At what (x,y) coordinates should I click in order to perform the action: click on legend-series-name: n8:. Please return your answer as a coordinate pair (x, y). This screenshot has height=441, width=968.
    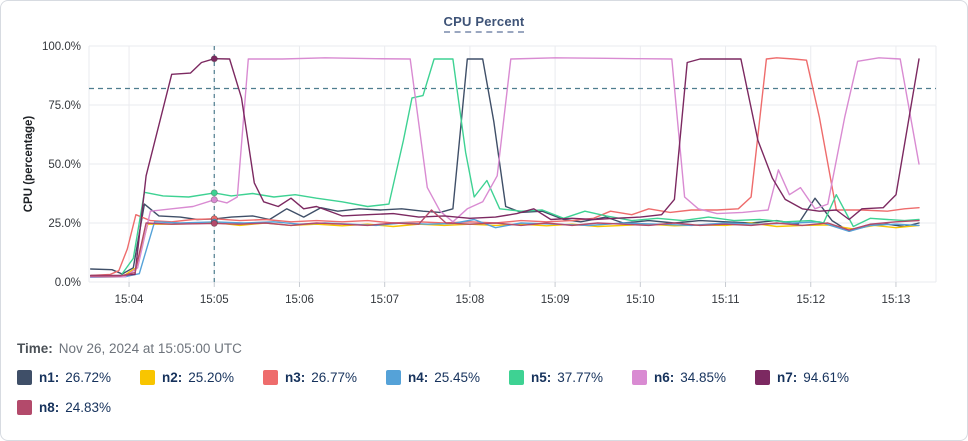
    Looking at the image, I should click on (49, 407).